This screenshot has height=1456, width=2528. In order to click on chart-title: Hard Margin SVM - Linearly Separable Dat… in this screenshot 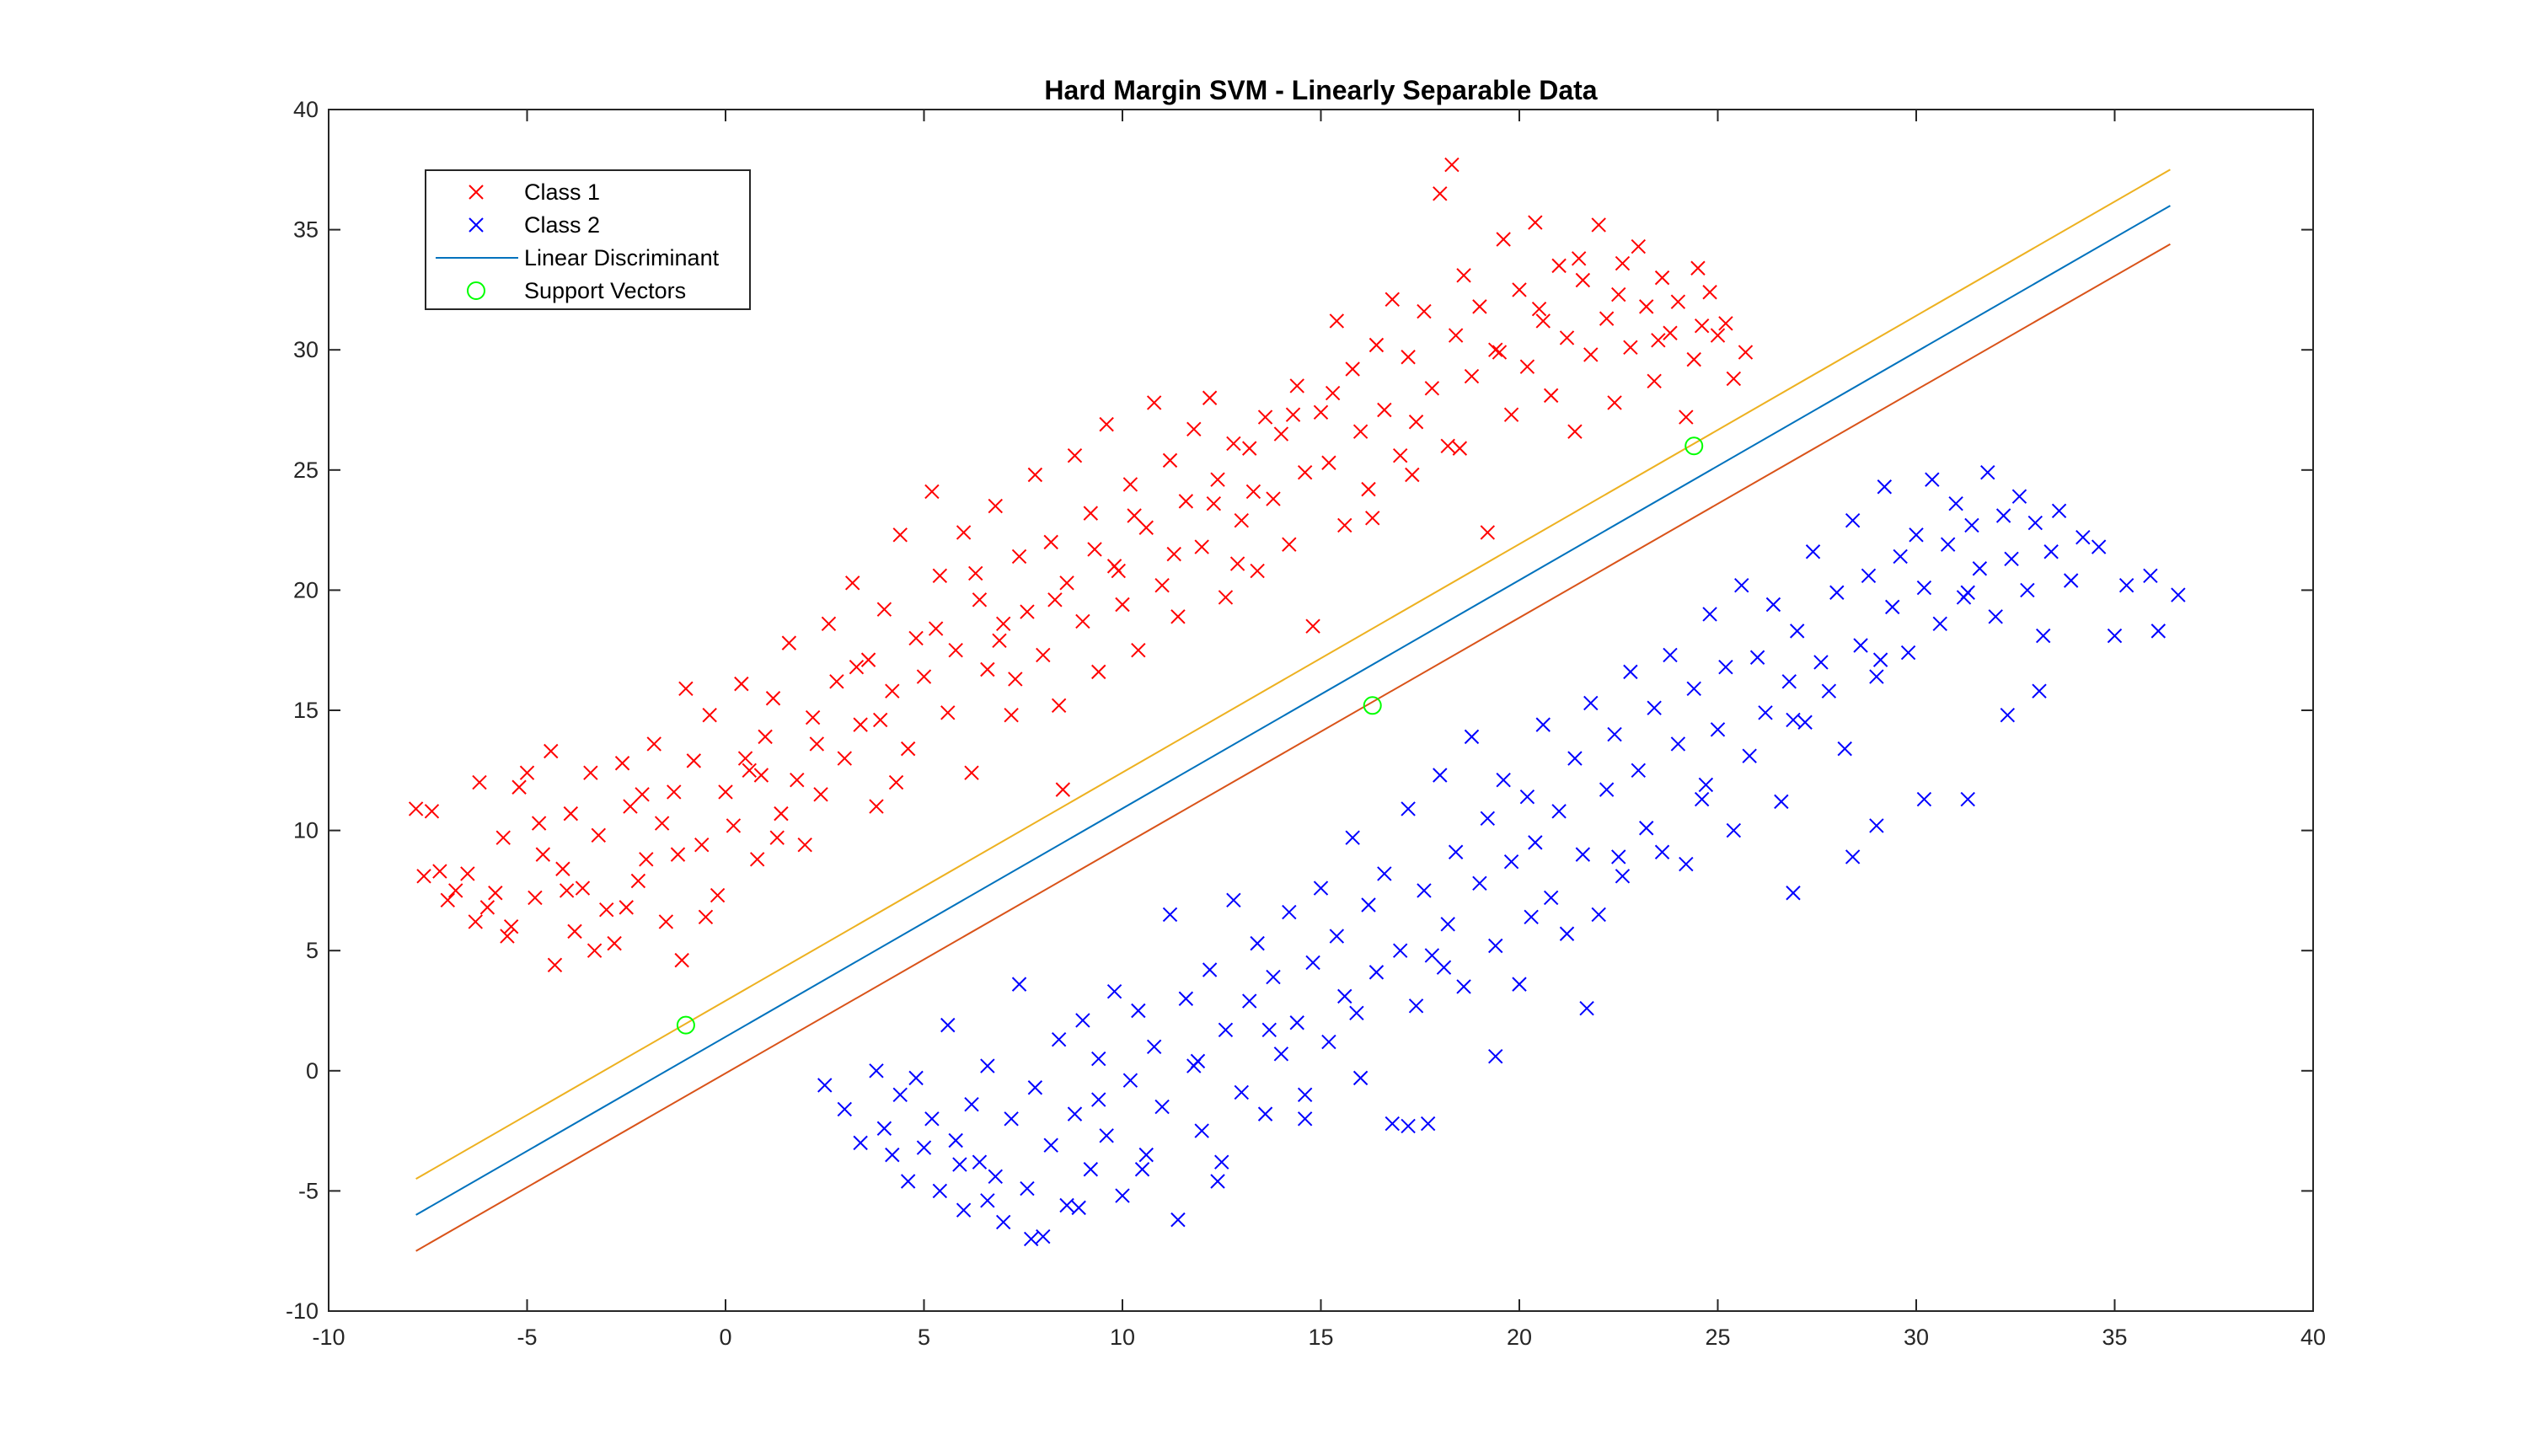, I will do `click(1321, 90)`.